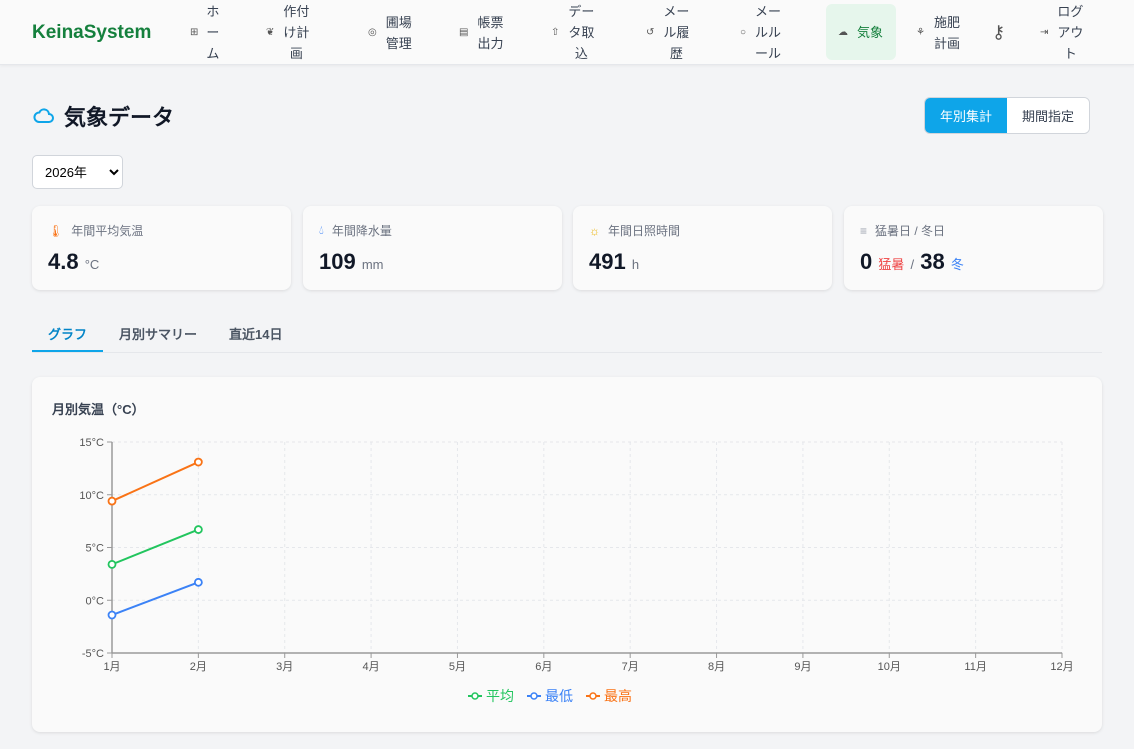  What do you see at coordinates (1070, 32) in the screenshot?
I see `nav-item-label: ログアウト` at bounding box center [1070, 32].